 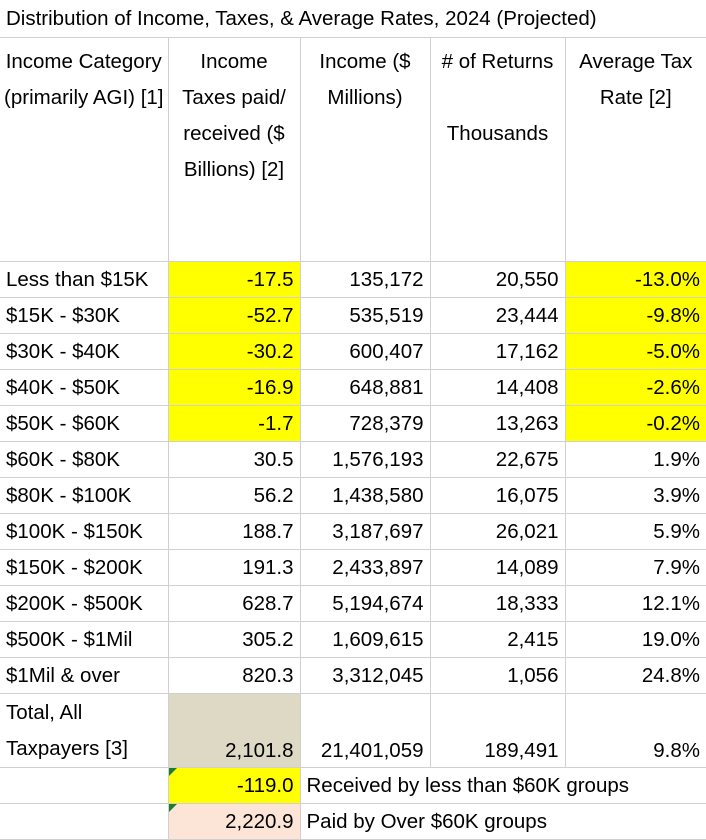 What do you see at coordinates (234, 675) in the screenshot?
I see `taxes-cell: 820.3` at bounding box center [234, 675].